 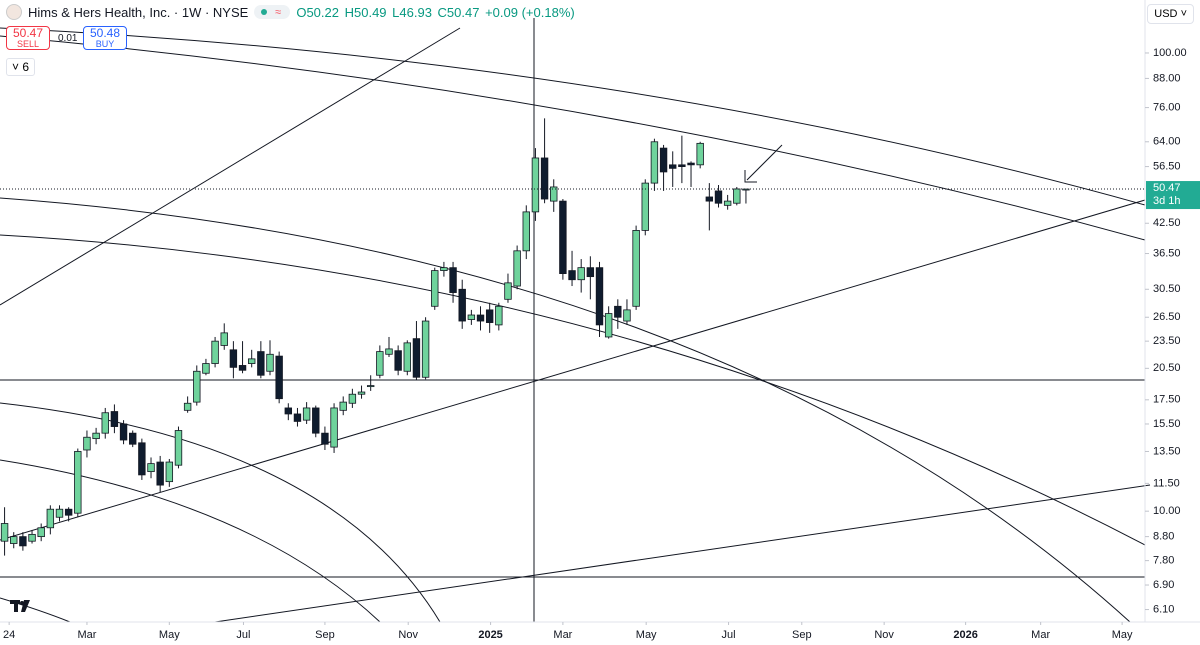 I want to click on y-tick-label: 13.50, so click(x=1167, y=451).